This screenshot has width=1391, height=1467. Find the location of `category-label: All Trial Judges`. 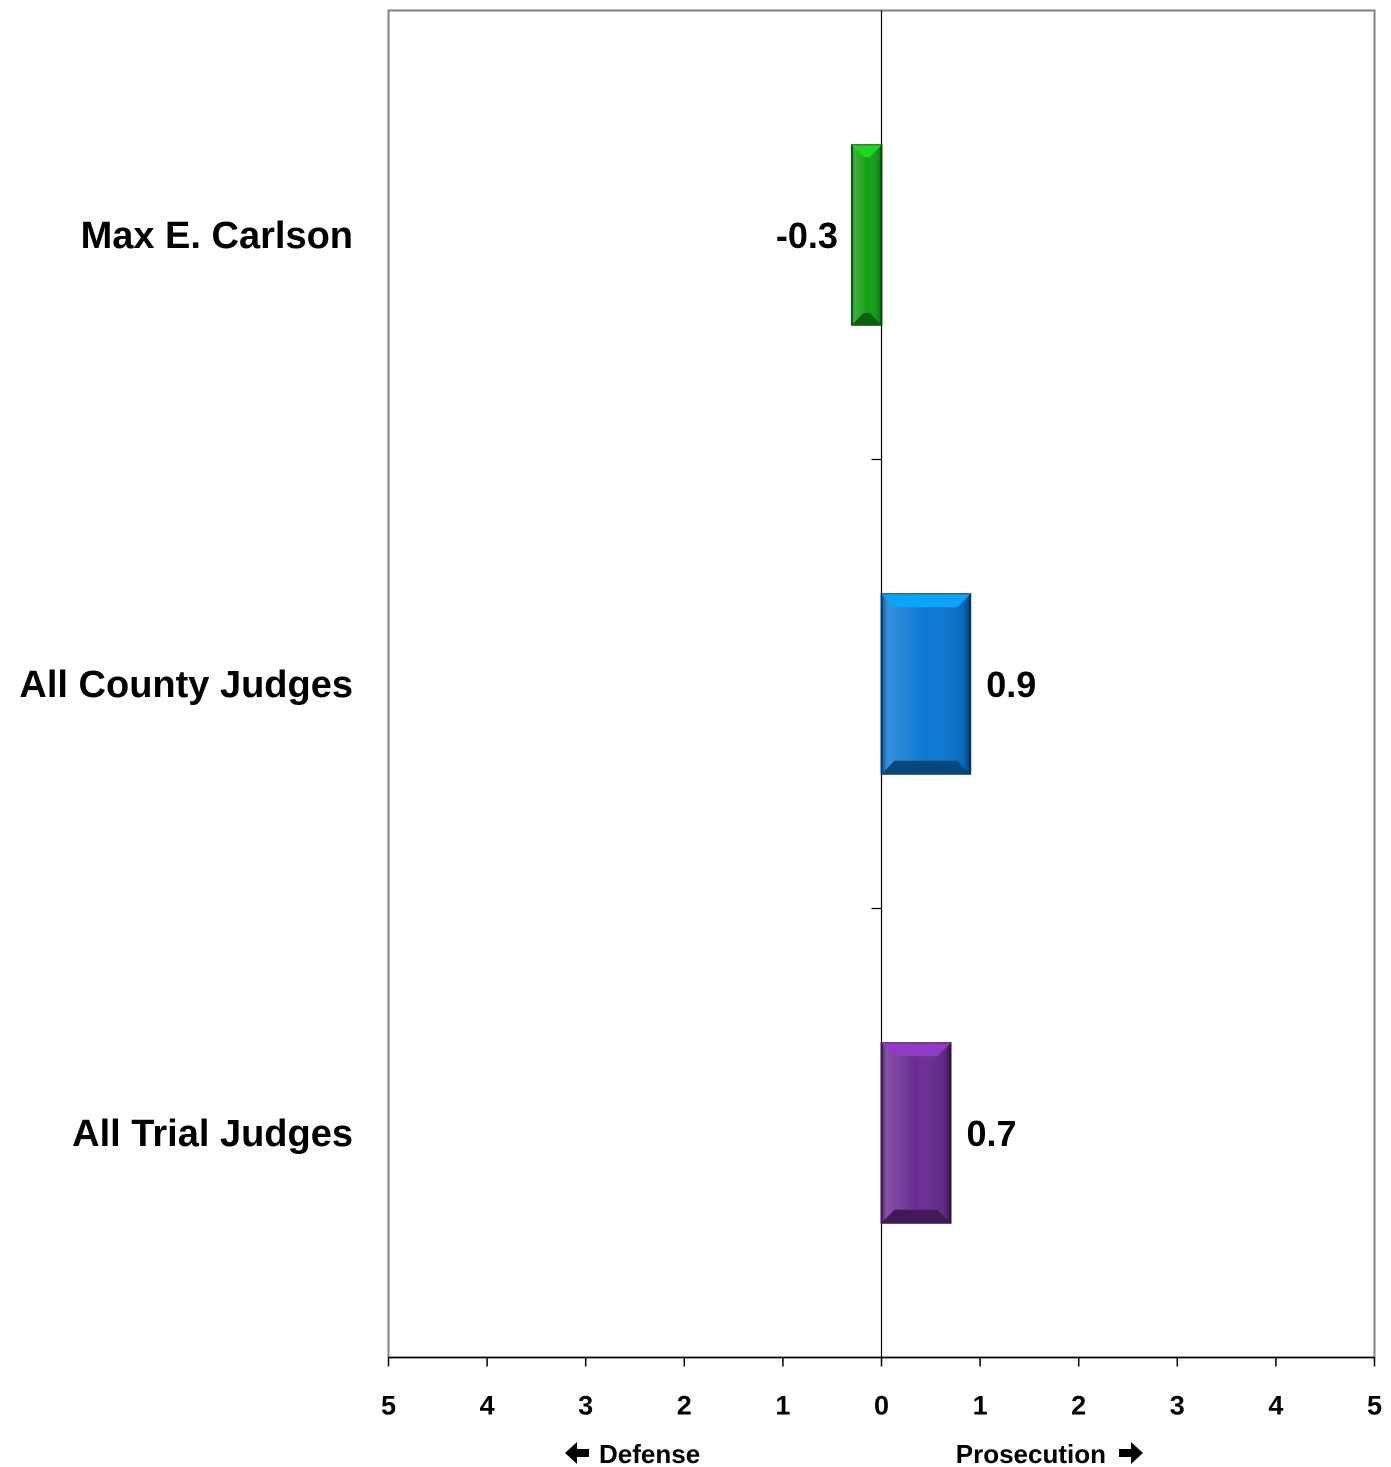

category-label: All Trial Judges is located at coordinates (212, 1134).